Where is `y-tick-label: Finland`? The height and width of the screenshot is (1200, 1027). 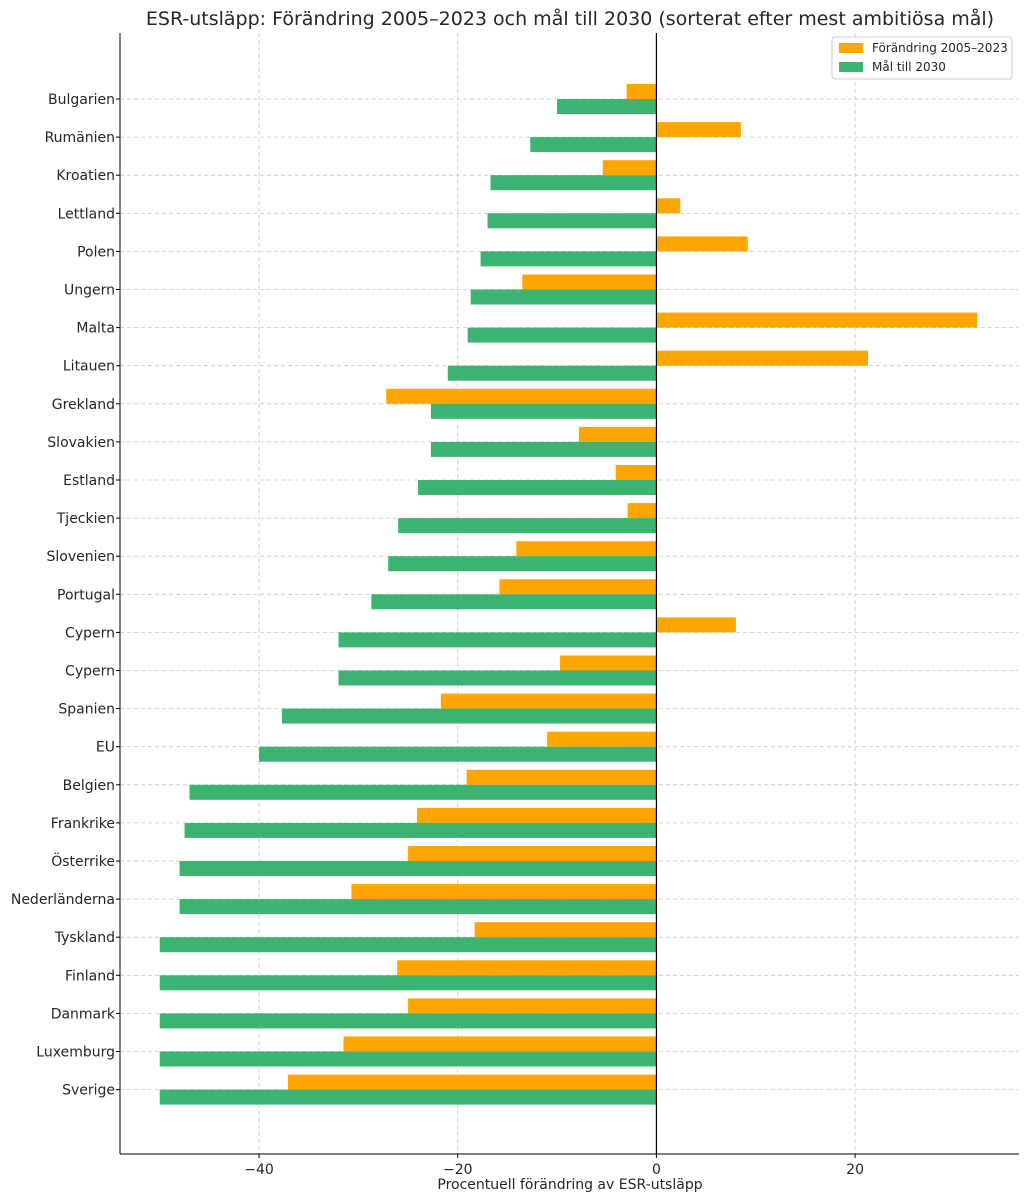
y-tick-label: Finland is located at coordinates (90, 976).